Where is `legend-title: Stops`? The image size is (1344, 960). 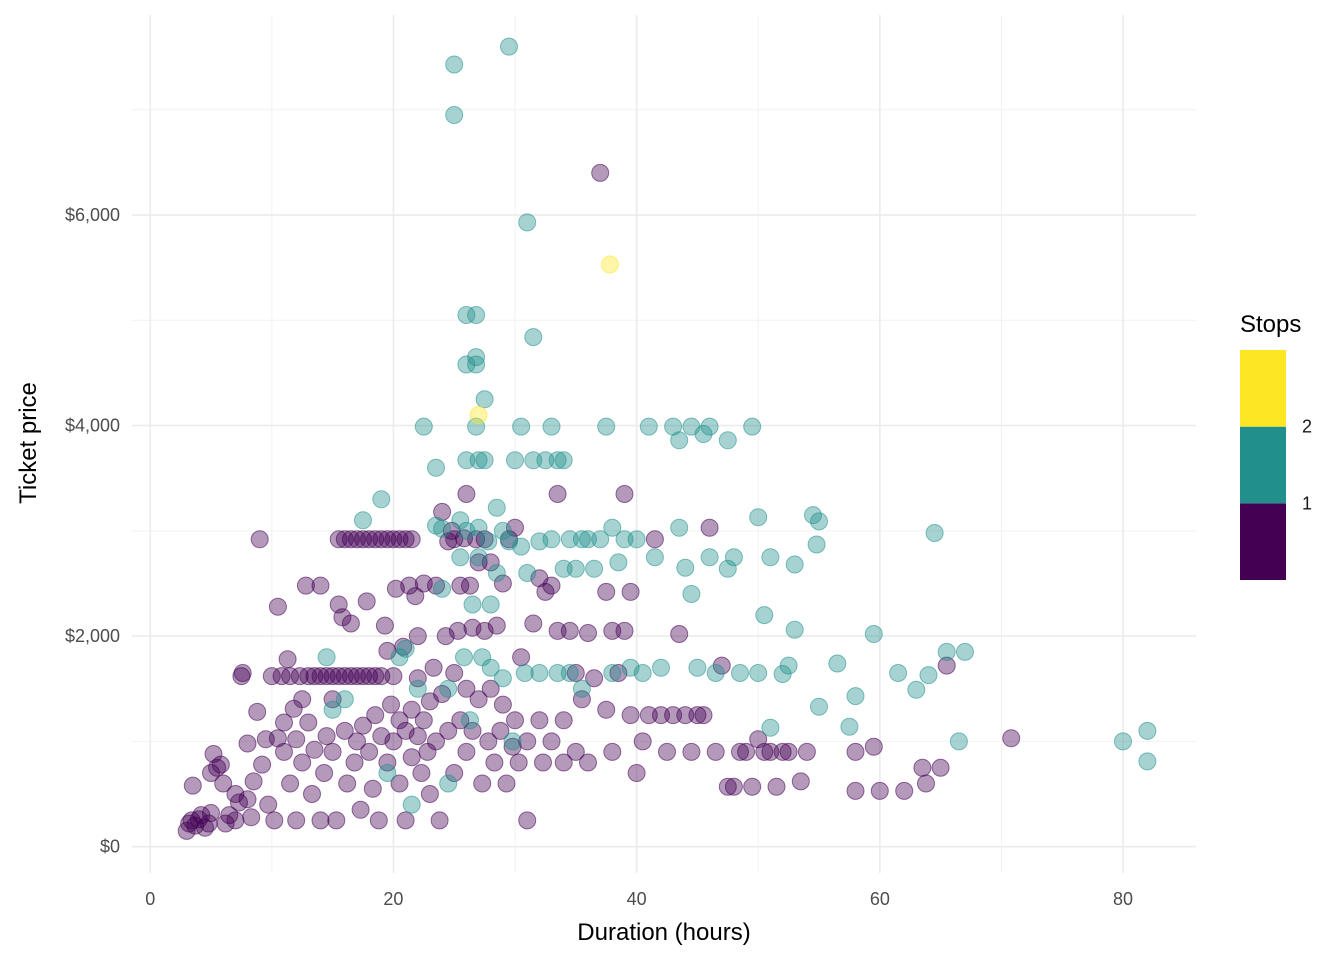 legend-title: Stops is located at coordinates (1270, 324).